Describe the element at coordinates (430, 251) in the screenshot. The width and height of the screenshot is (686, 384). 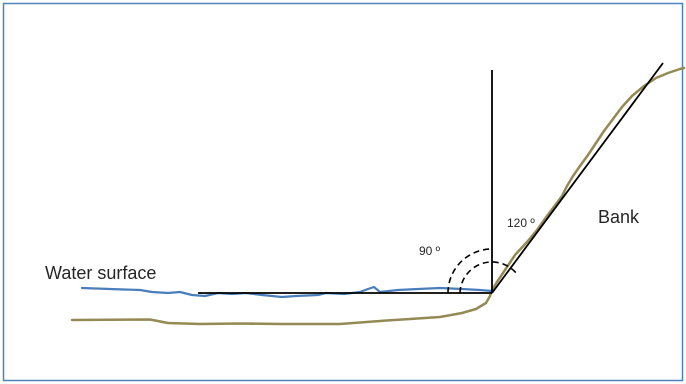
I see `angle-90-label: 90 º` at that location.